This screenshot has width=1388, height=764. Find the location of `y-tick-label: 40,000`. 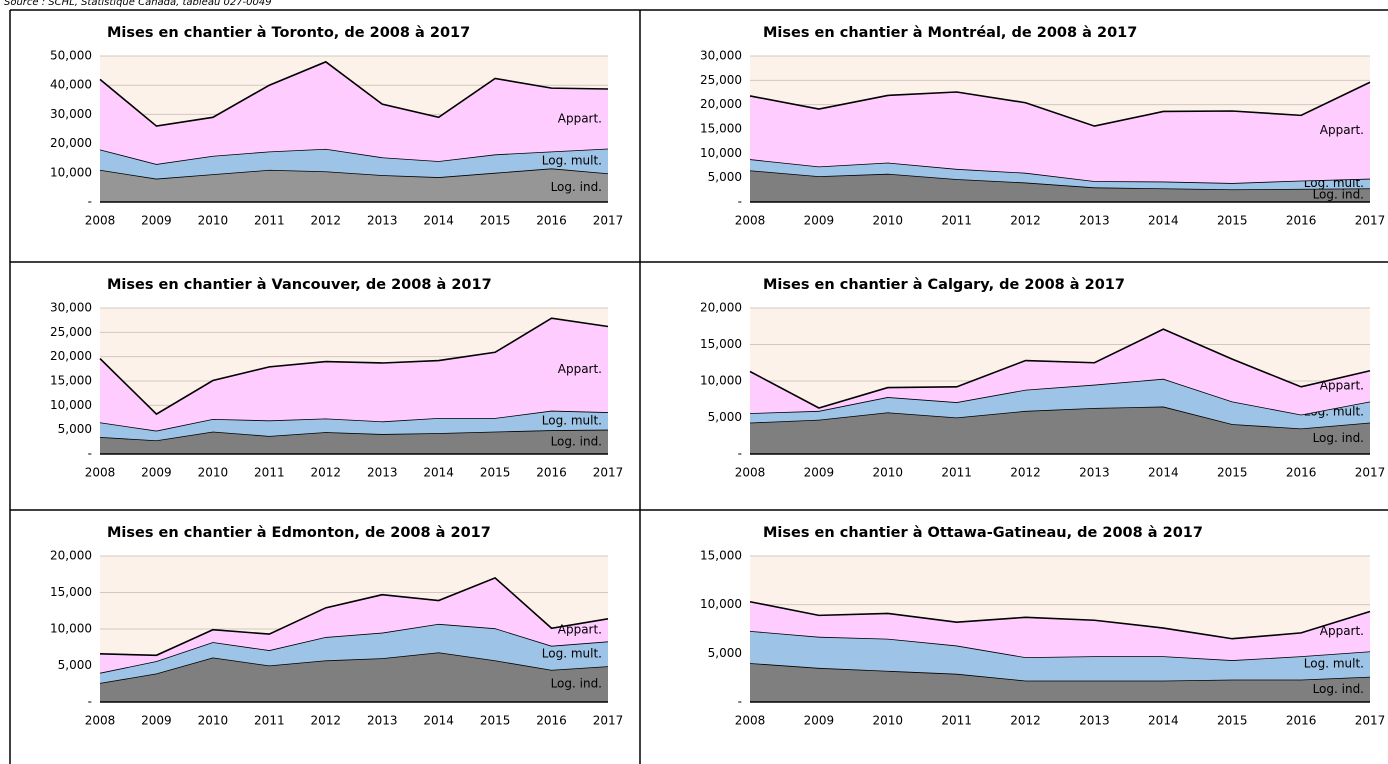

y-tick-label: 40,000 is located at coordinates (71, 85).